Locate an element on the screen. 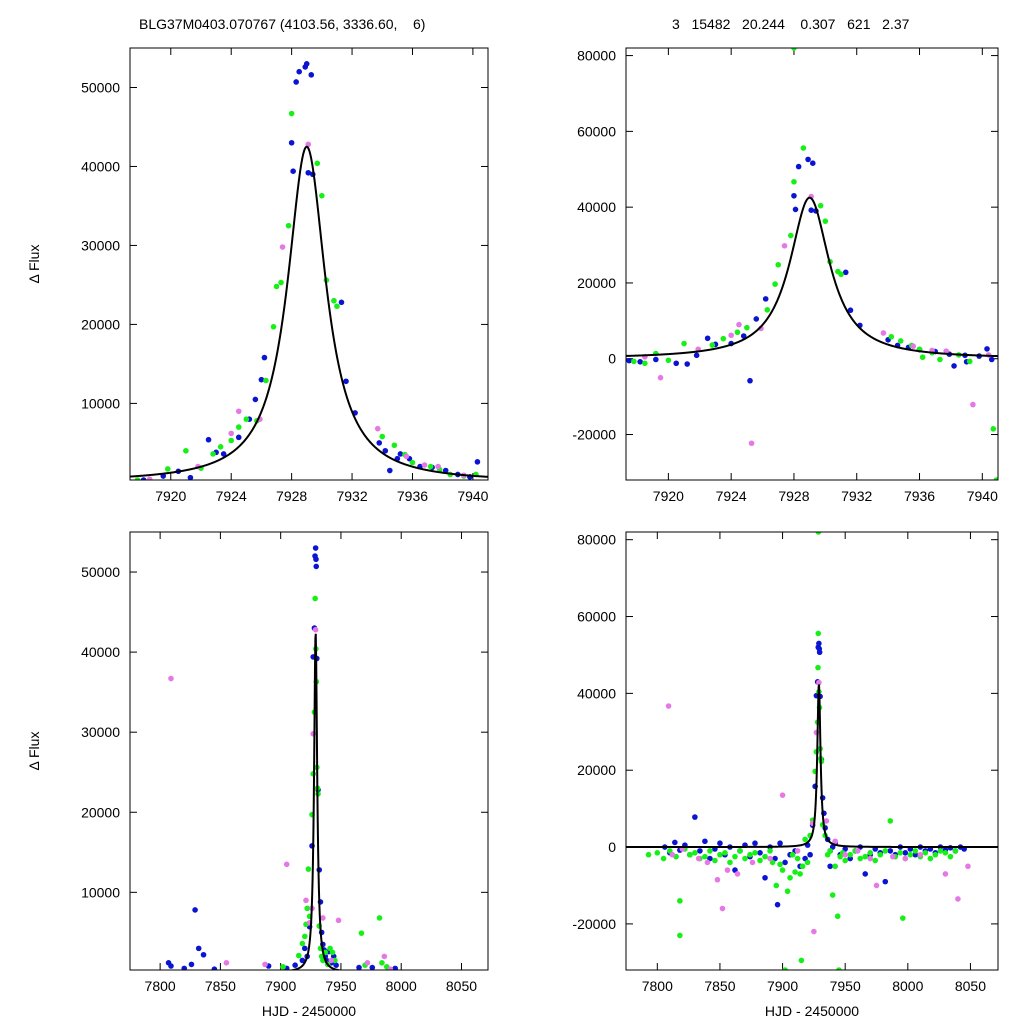  x-tick-label: 7920 is located at coordinates (668, 496).